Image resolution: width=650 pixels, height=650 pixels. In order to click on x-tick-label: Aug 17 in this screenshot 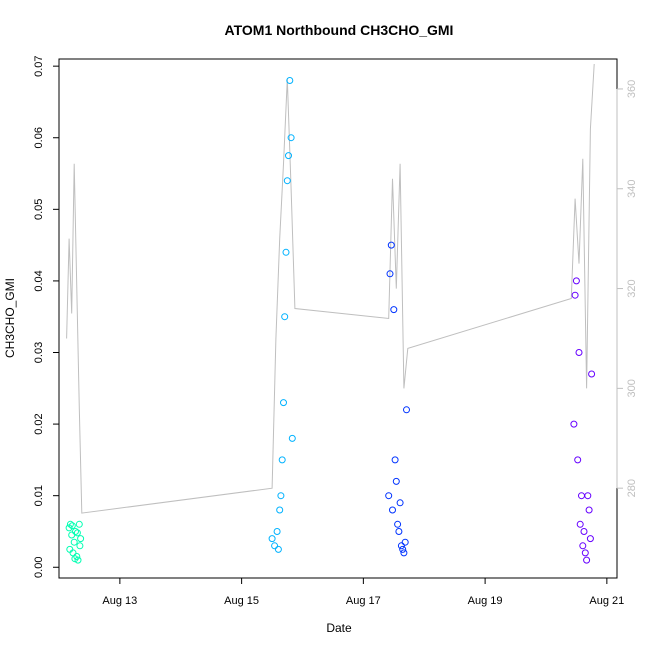, I will do `click(363, 601)`.